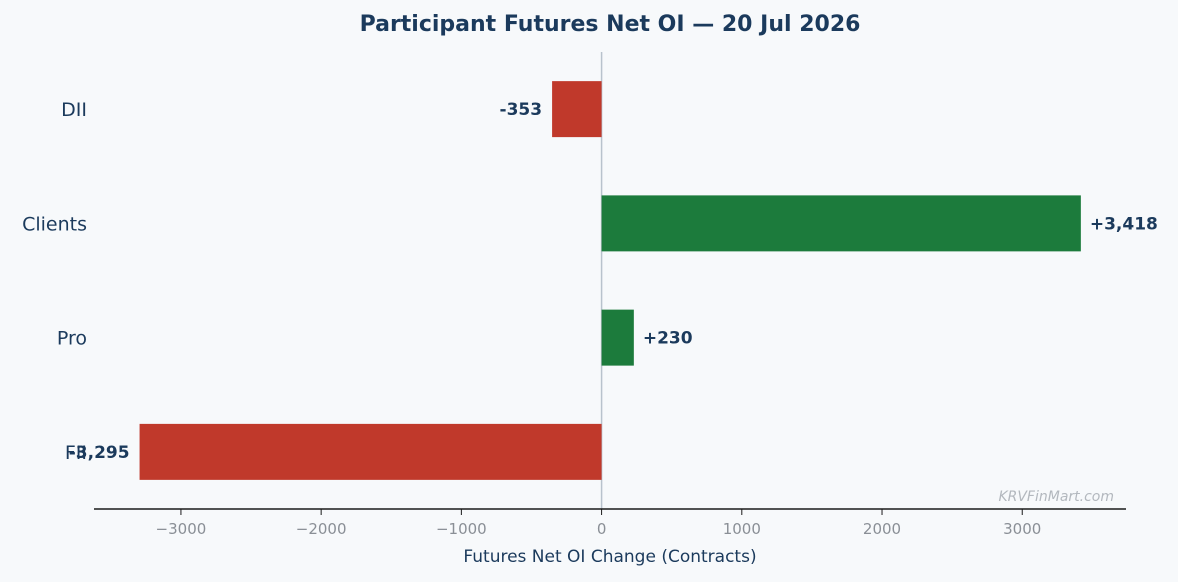 The image size is (1178, 582). What do you see at coordinates (461, 529) in the screenshot?
I see `x-tick-label: −1000` at bounding box center [461, 529].